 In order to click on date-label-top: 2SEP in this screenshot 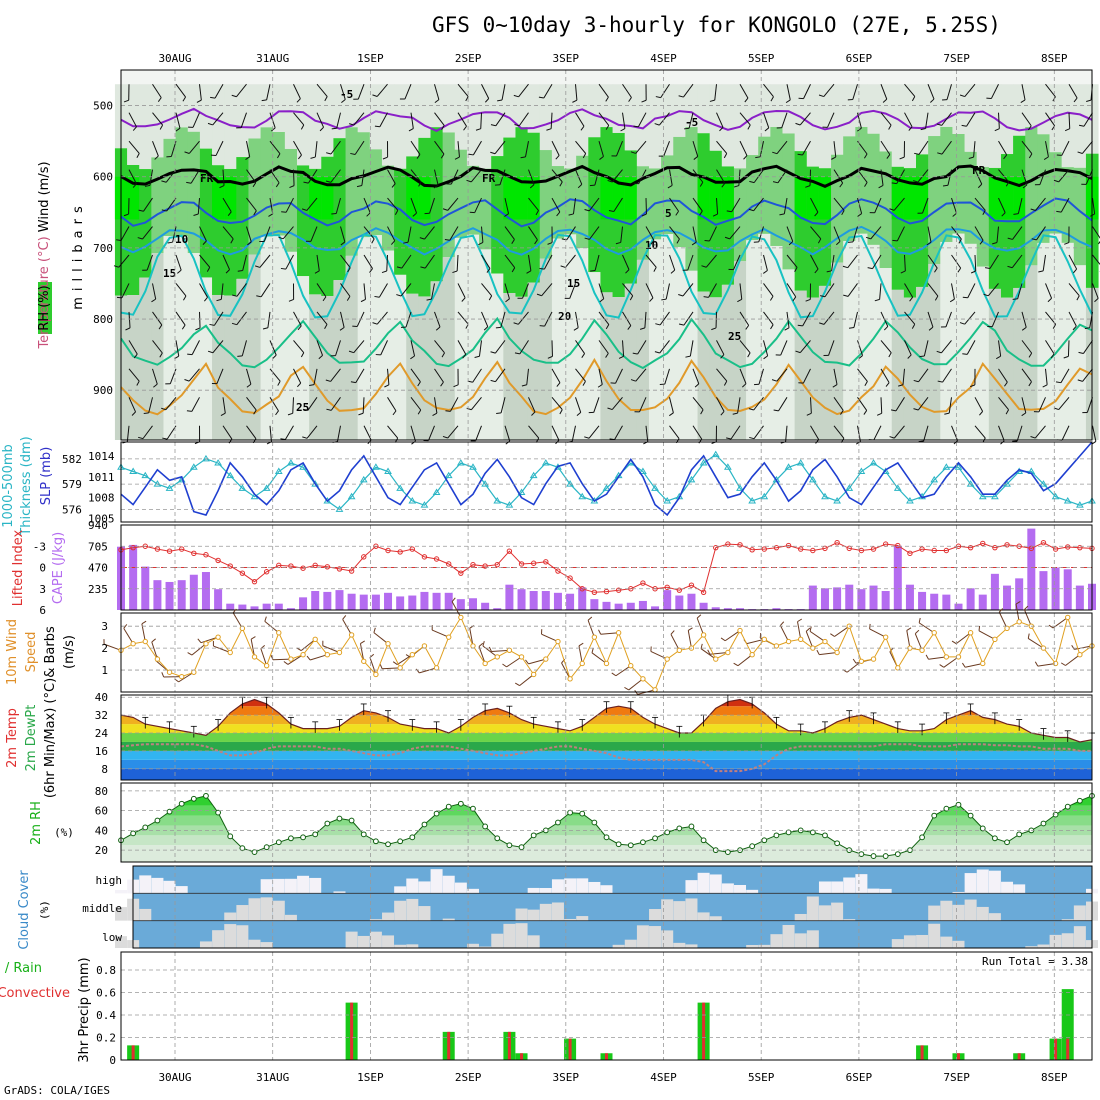, I will do `click(468, 58)`.